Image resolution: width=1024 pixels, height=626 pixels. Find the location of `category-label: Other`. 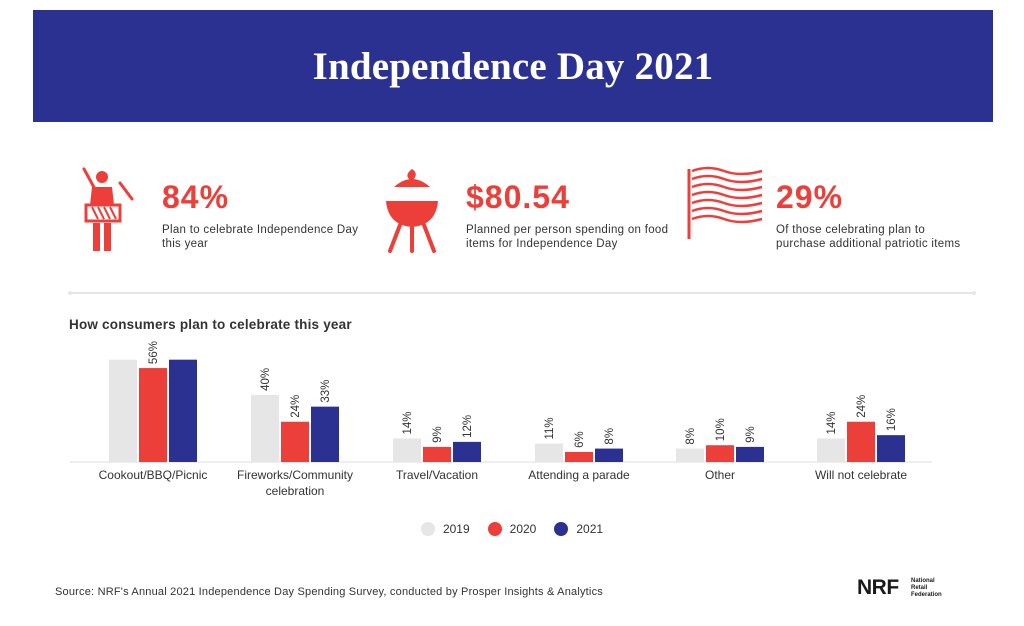

category-label: Other is located at coordinates (720, 475).